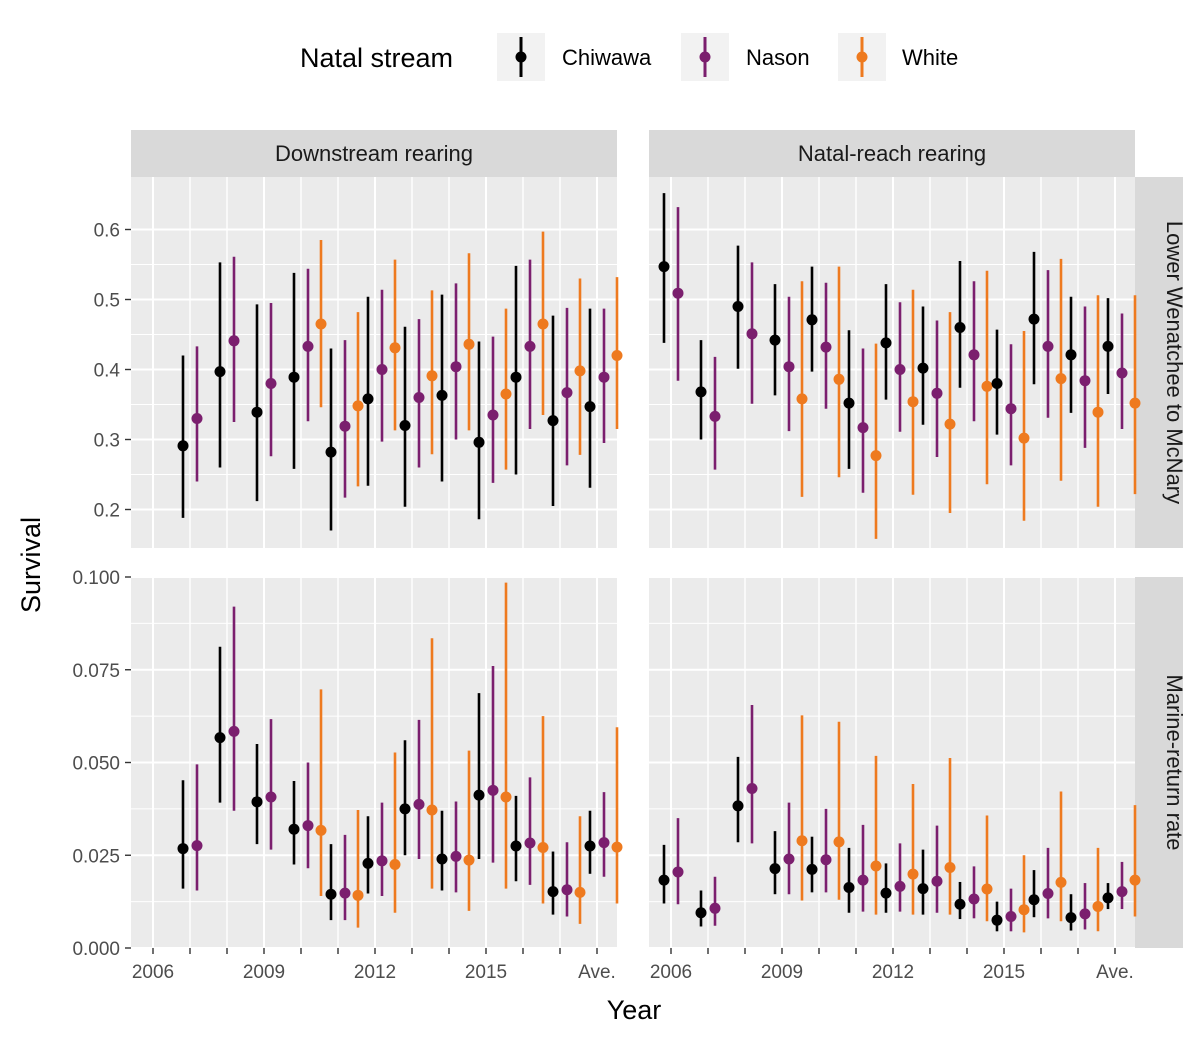 The height and width of the screenshot is (1042, 1200). I want to click on data-point-white-2012, so click(913, 874).